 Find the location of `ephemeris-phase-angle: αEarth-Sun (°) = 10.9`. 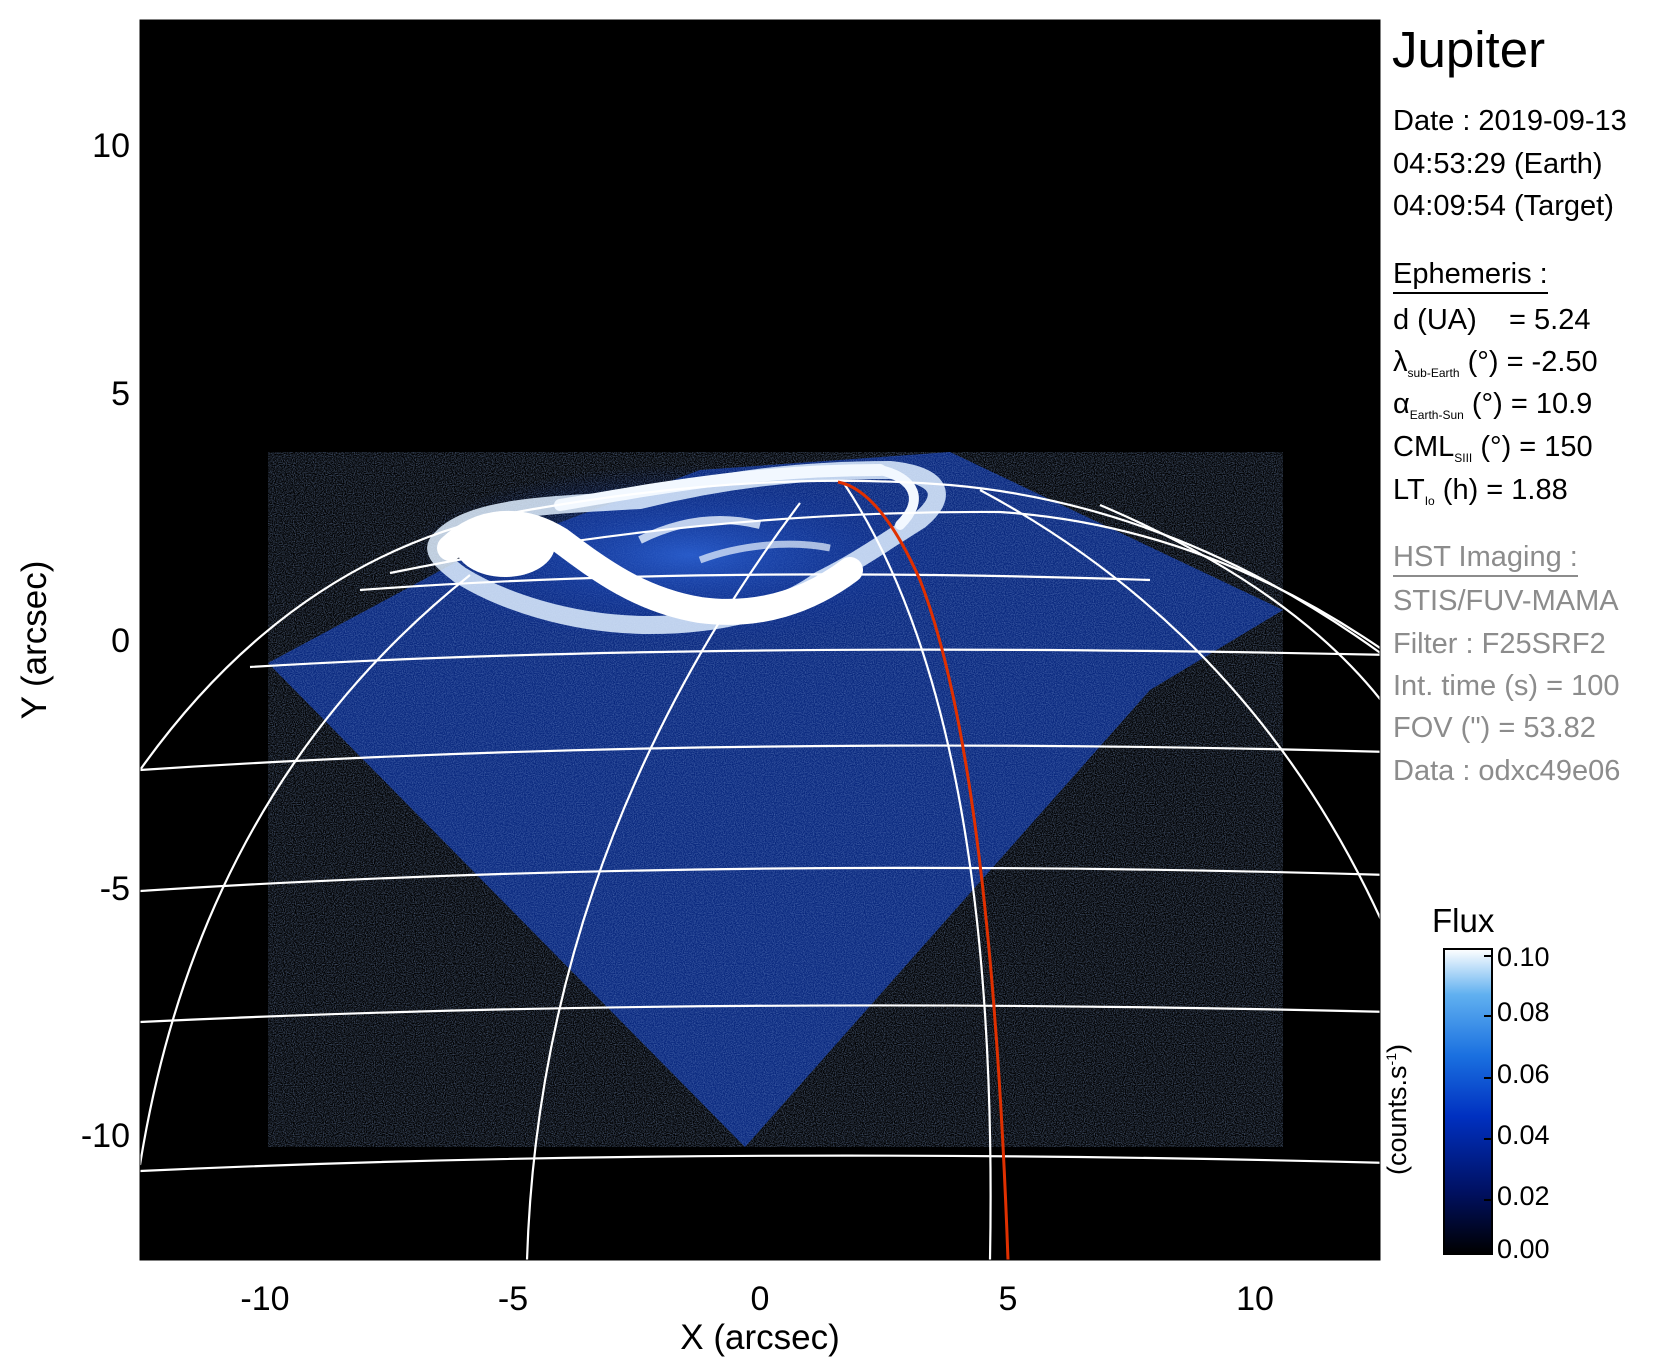

ephemeris-phase-angle: αEarth-Sun (°) = 10.9 is located at coordinates (1493, 405).